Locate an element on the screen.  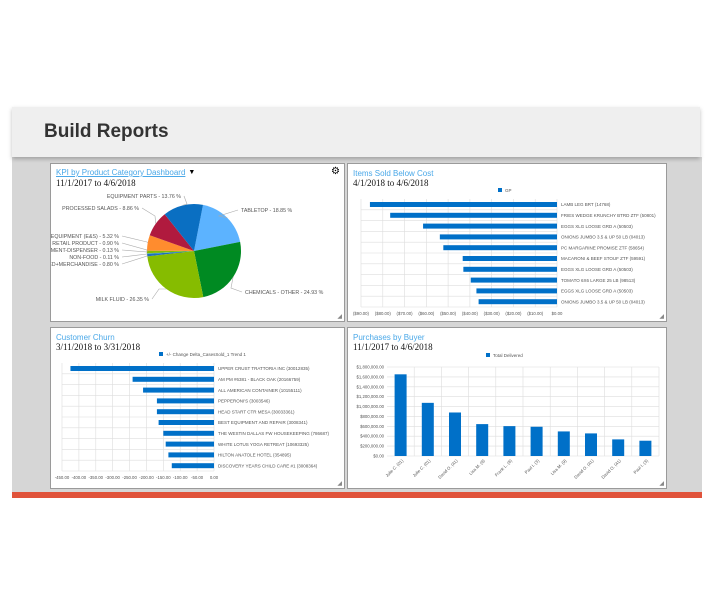
accent-bar is located at coordinates (357, 495).